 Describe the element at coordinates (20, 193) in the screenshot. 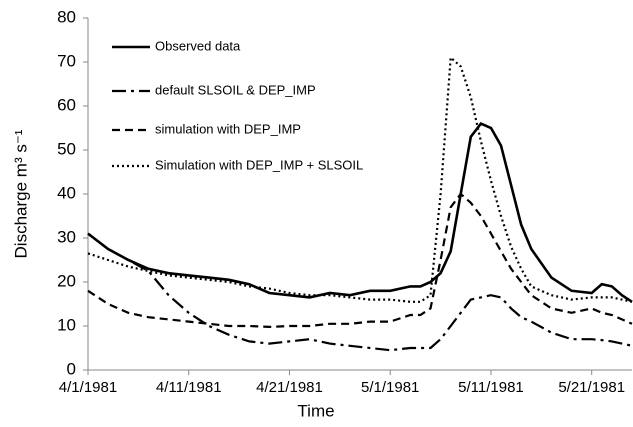

I see `y-axis-label: Discharge m³ s⁻¹` at that location.